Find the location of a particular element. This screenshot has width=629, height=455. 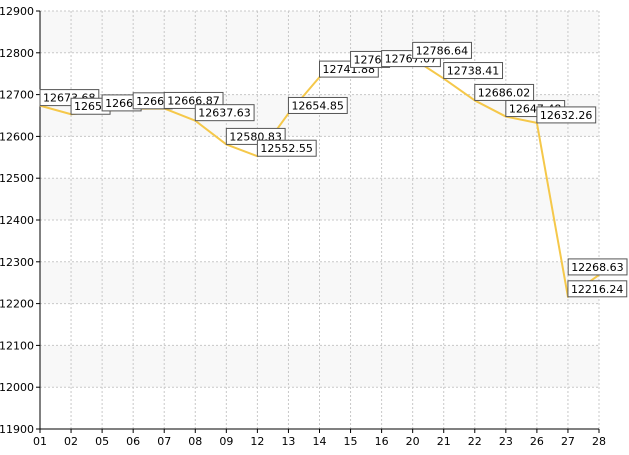

data-label: 12637.63 is located at coordinates (224, 113).